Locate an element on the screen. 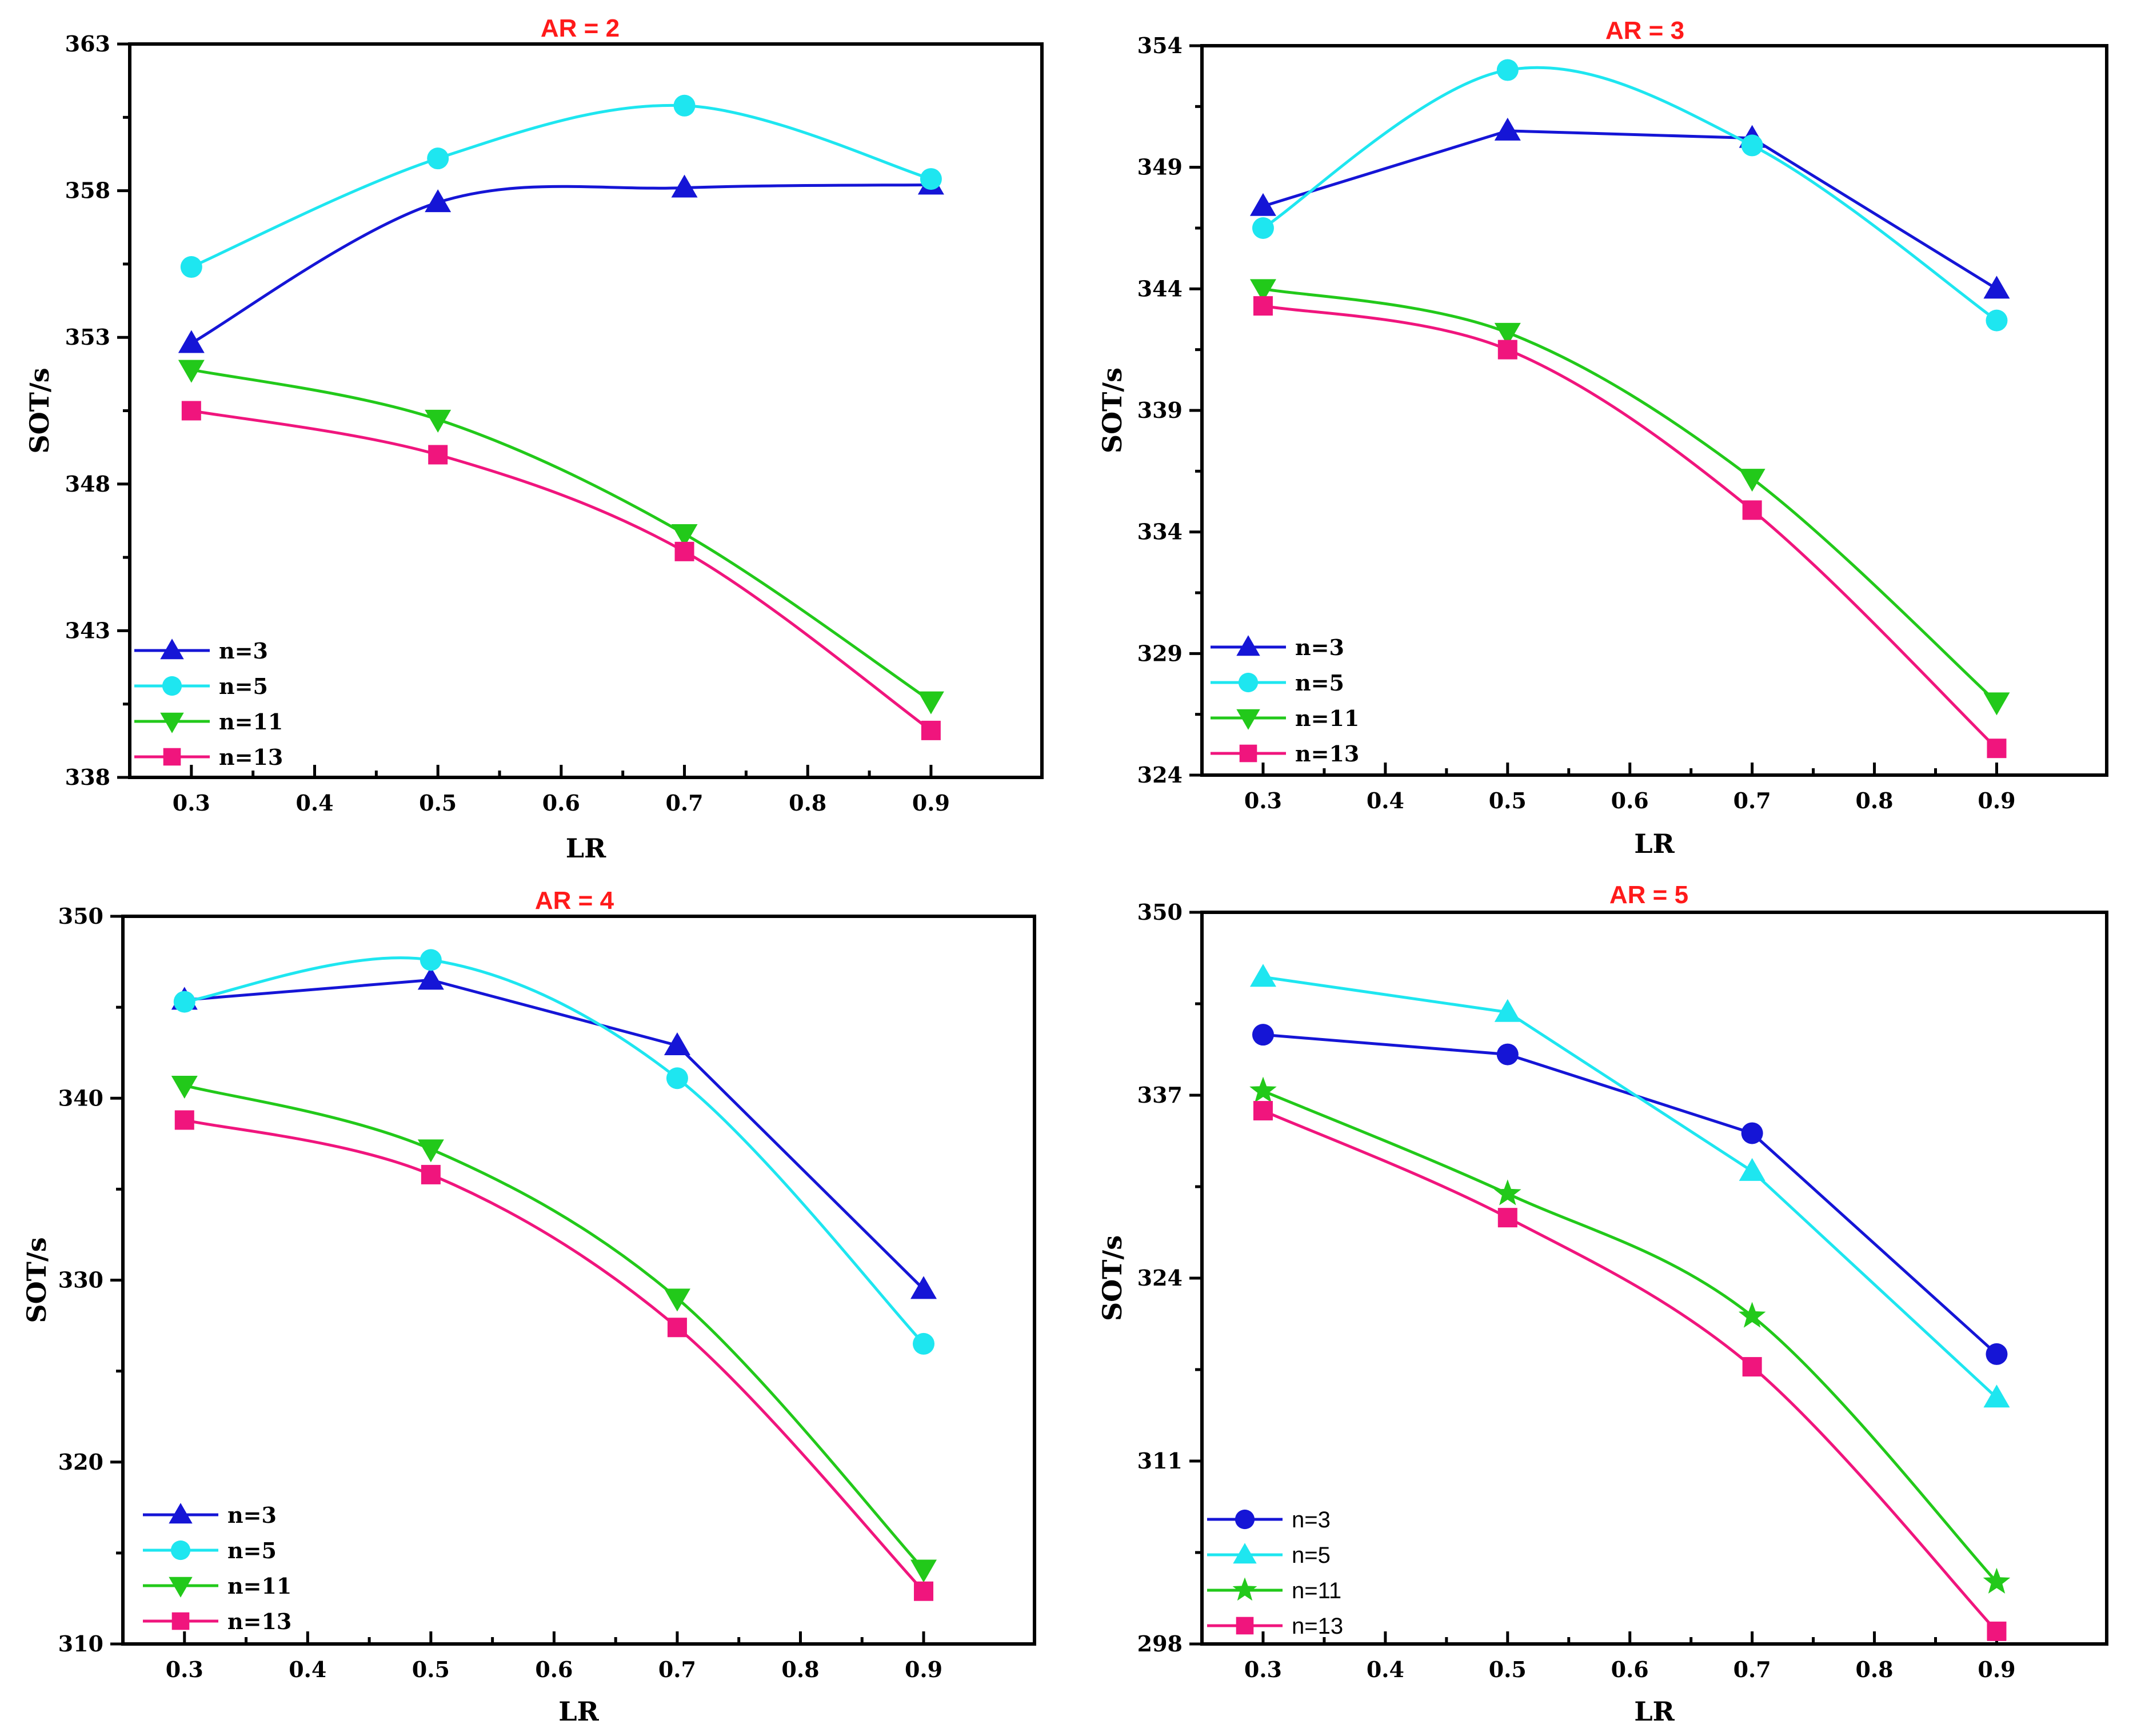 Image resolution: width=2133 pixels, height=1736 pixels. y-tick-label: 337 is located at coordinates (1160, 1095).